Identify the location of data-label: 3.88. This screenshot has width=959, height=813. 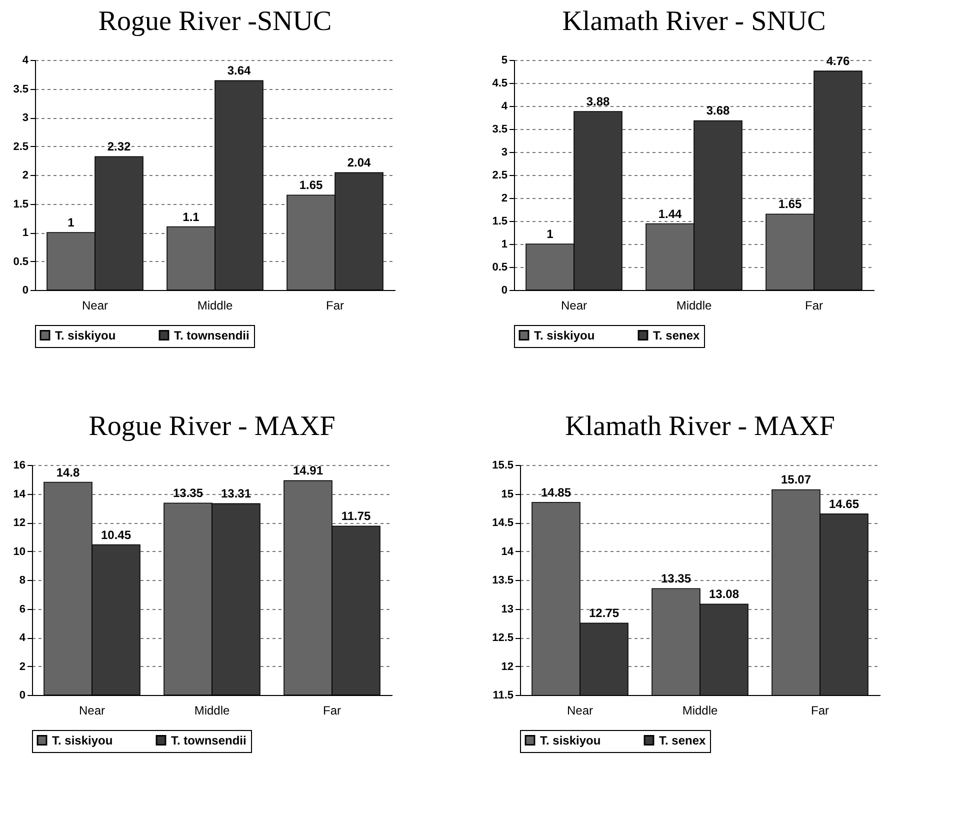
(598, 101).